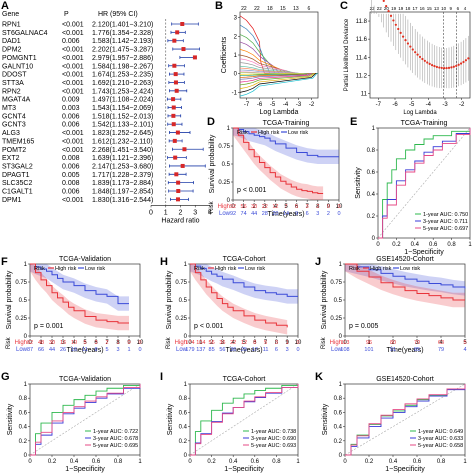 The width and height of the screenshot is (474, 474). Describe the element at coordinates (233, 207) in the screenshot. I see `risk-count: 92` at that location.